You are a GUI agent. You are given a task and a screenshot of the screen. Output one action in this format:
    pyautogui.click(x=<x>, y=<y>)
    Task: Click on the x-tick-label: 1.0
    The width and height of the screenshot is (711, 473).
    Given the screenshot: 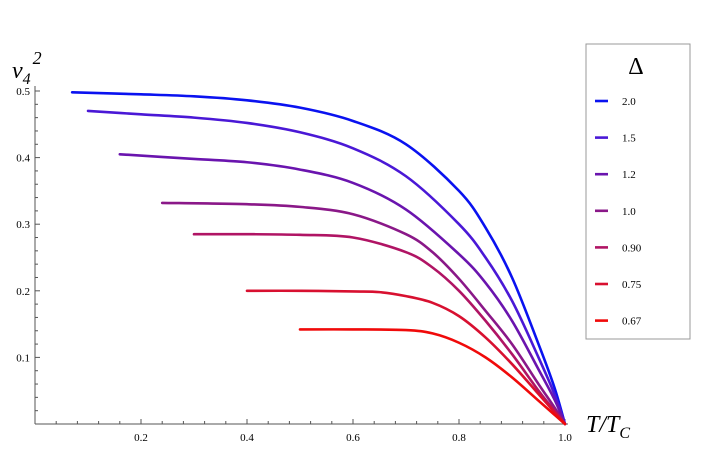 What is the action you would take?
    pyautogui.click(x=565, y=438)
    